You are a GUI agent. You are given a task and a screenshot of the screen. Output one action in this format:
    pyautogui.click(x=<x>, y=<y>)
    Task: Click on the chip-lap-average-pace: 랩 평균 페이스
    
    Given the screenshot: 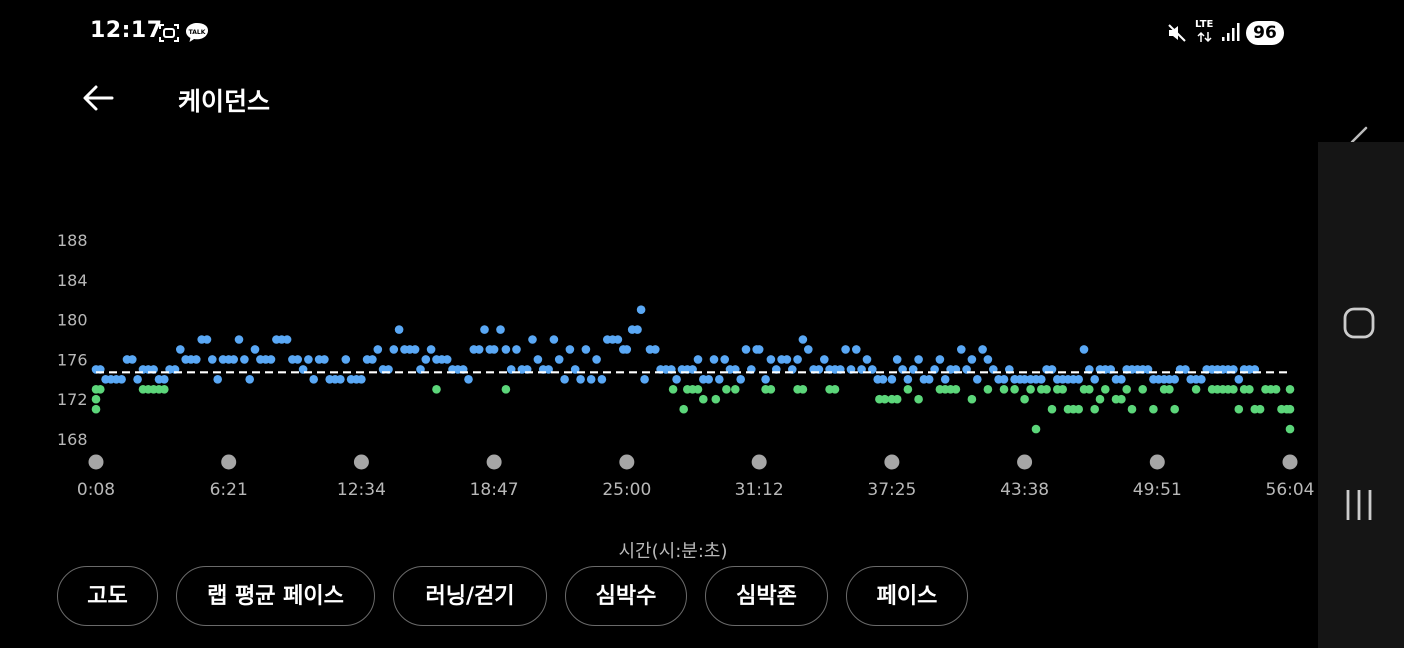 What is the action you would take?
    pyautogui.click(x=275, y=596)
    